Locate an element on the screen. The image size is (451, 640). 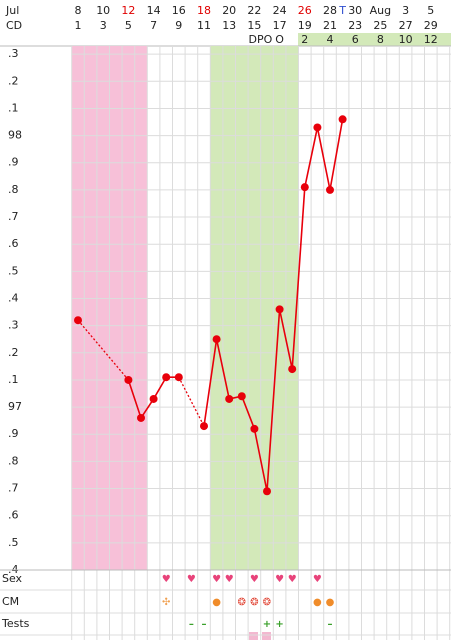
date-label: 30 is located at coordinates (355, 10).